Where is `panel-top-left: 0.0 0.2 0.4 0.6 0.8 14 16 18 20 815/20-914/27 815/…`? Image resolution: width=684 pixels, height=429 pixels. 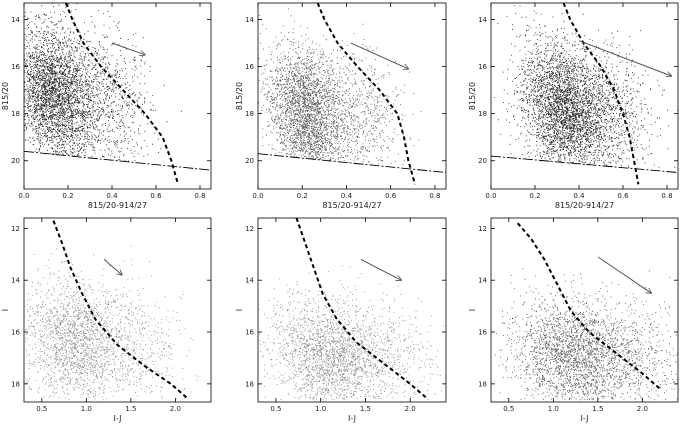
panel-top-left: 0.0 0.2 0.4 0.6 0.8 14 16 18 20 815/20-914/27 815/… is located at coordinates (106, 106).